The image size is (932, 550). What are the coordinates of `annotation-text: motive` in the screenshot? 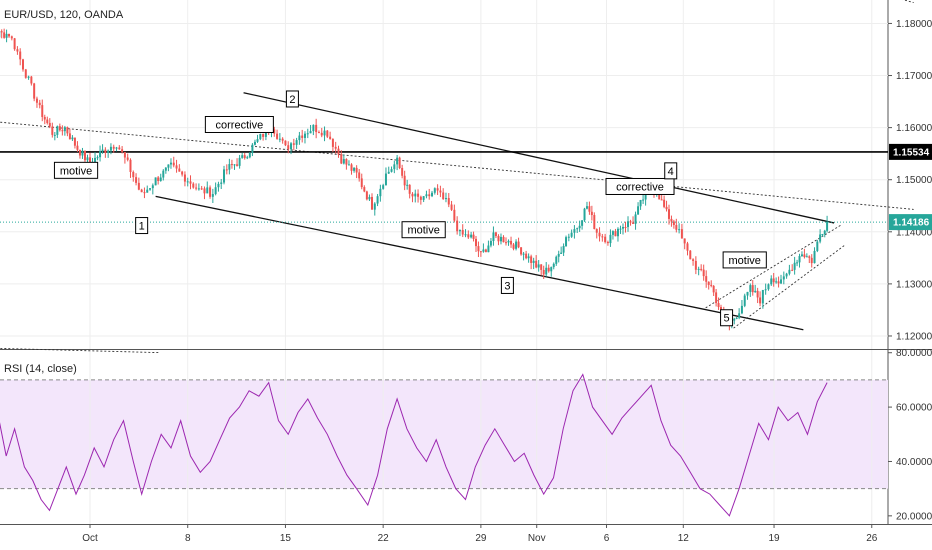 It's located at (745, 261).